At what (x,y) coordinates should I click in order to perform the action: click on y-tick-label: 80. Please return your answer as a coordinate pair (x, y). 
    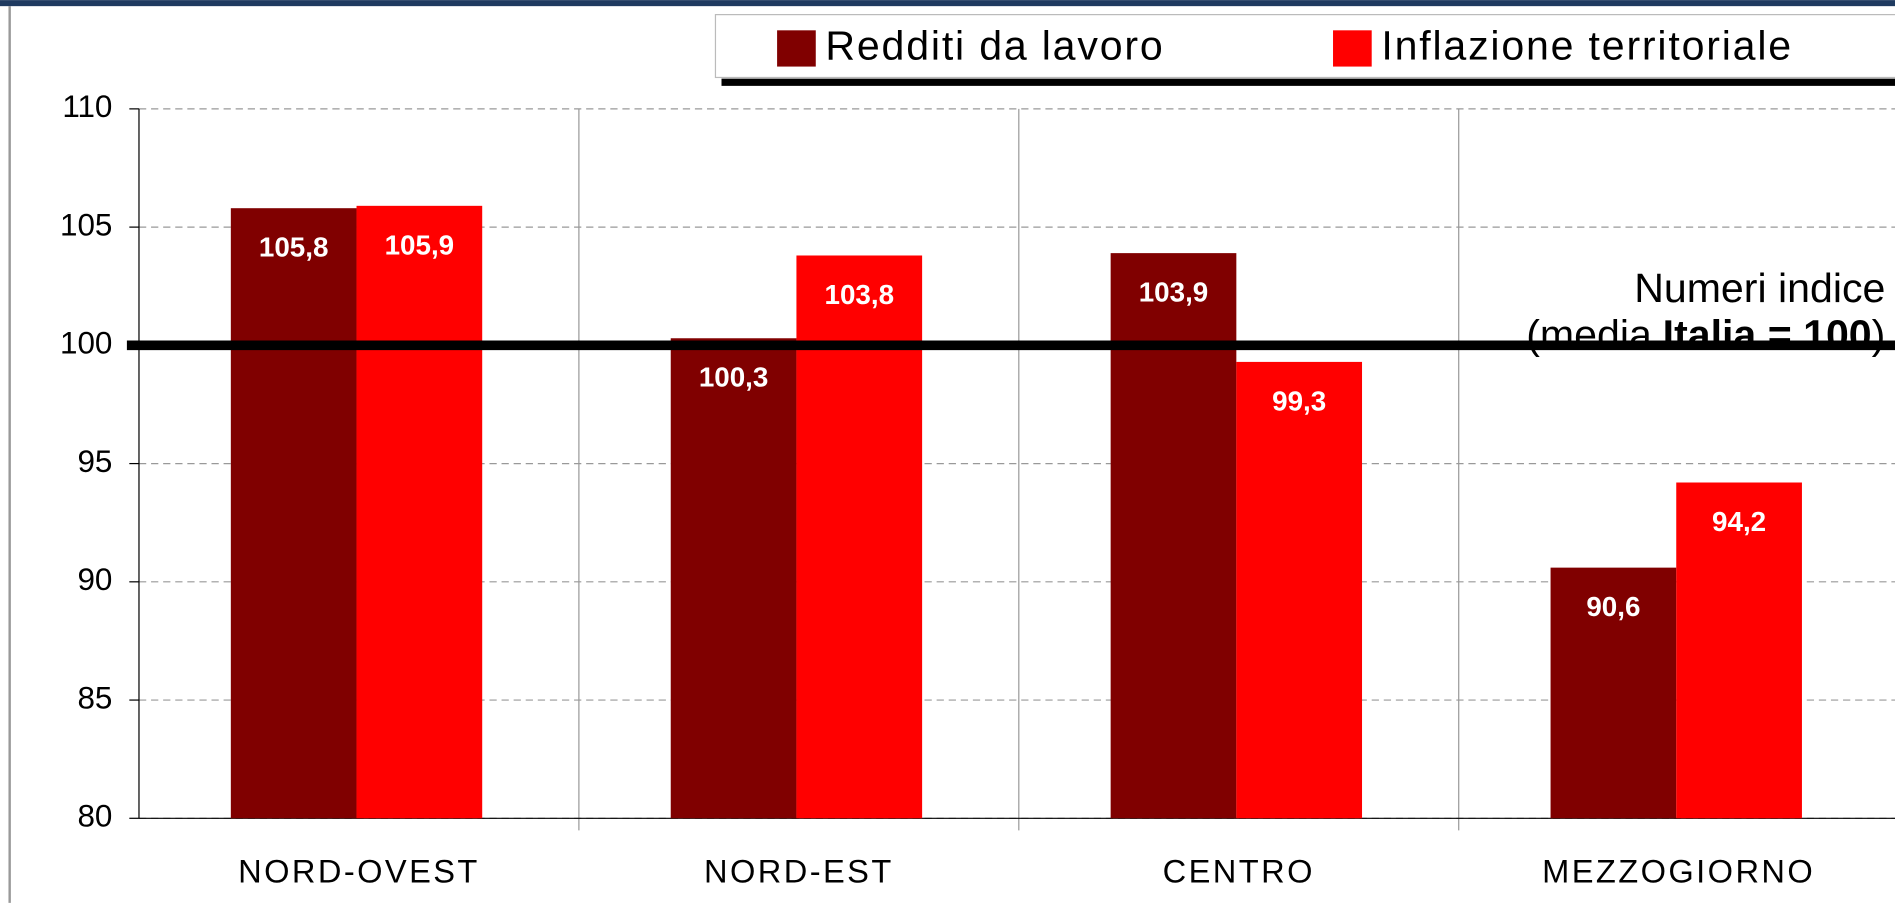
    Looking at the image, I should click on (94, 816).